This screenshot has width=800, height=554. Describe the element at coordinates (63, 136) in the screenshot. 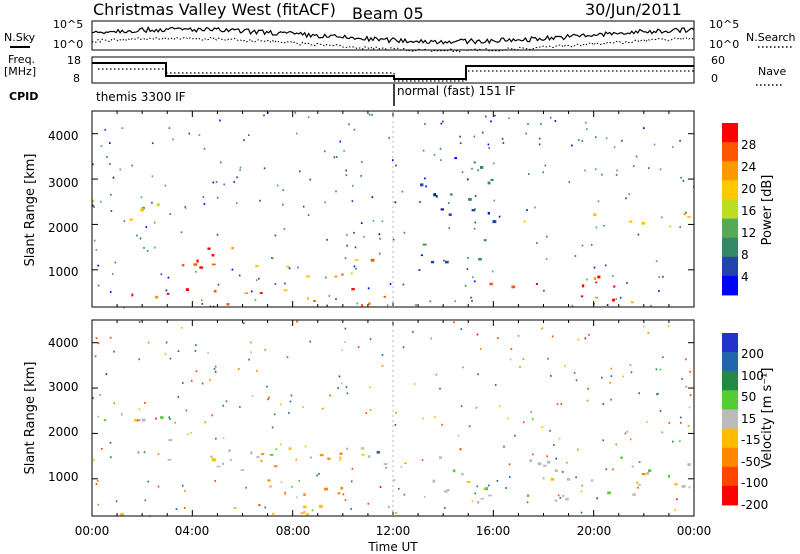

I see `power-ytick-4000: 4000` at that location.